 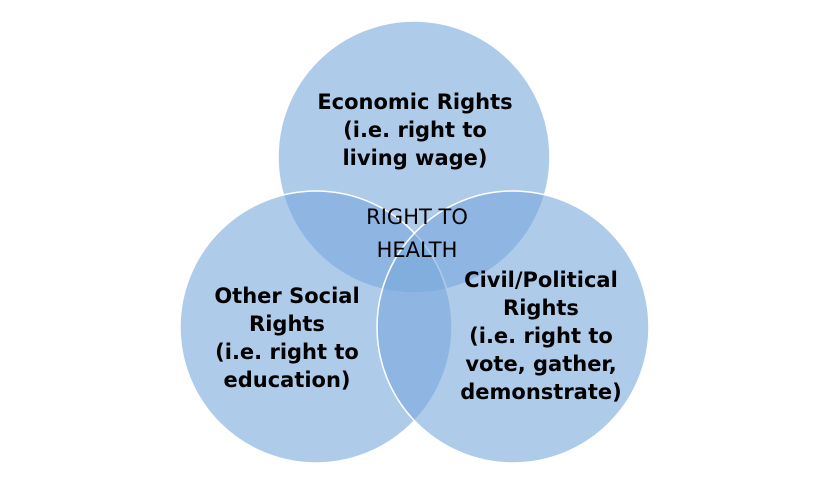 I want to click on other-social-rights-line-1: Other Social, so click(x=287, y=296).